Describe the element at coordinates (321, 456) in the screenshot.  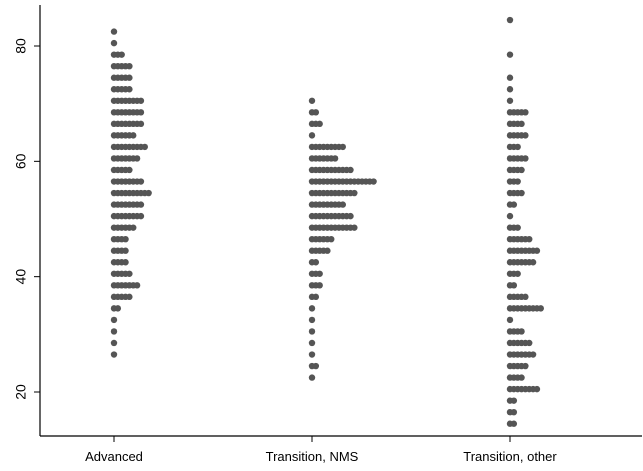
I see `x-tick-labels-group: Advanced Transition, NMS Transition, other` at that location.